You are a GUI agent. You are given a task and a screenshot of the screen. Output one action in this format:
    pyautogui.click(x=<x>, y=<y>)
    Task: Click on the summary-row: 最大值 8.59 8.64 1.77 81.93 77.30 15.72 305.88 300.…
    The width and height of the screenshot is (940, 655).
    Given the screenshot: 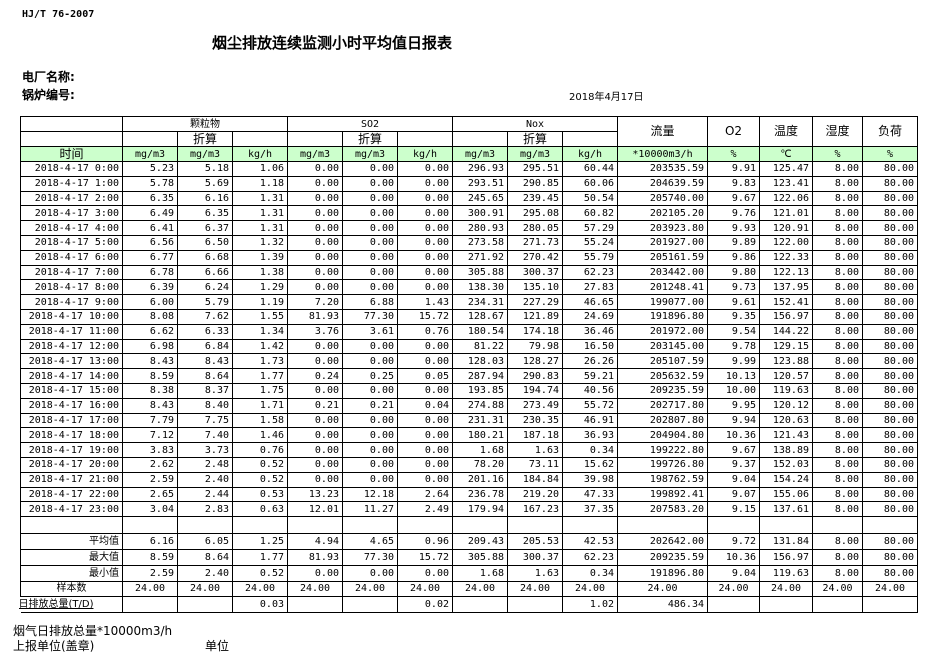 What is the action you would take?
    pyautogui.click(x=469, y=557)
    